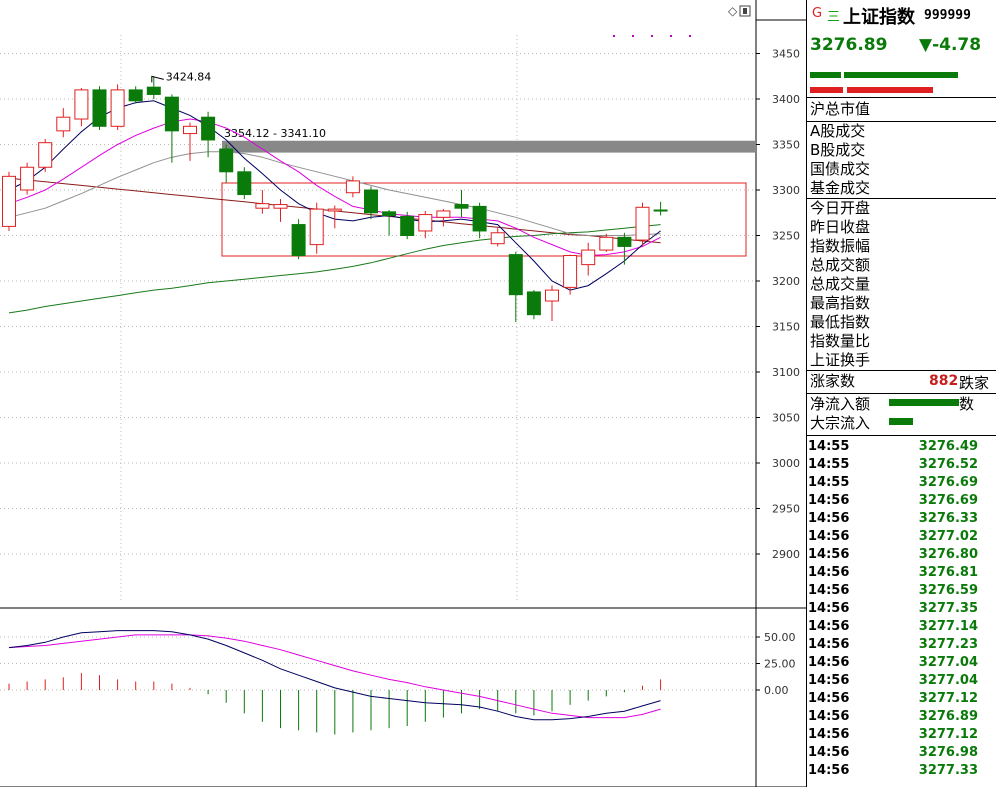 Image resolution: width=996 pixels, height=791 pixels. Describe the element at coordinates (334, 187) in the screenshot. I see `ma10-line` at that location.